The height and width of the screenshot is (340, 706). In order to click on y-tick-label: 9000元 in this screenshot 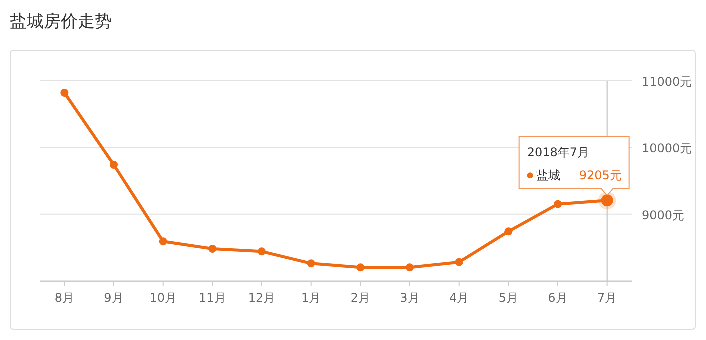, I will do `click(663, 215)`.